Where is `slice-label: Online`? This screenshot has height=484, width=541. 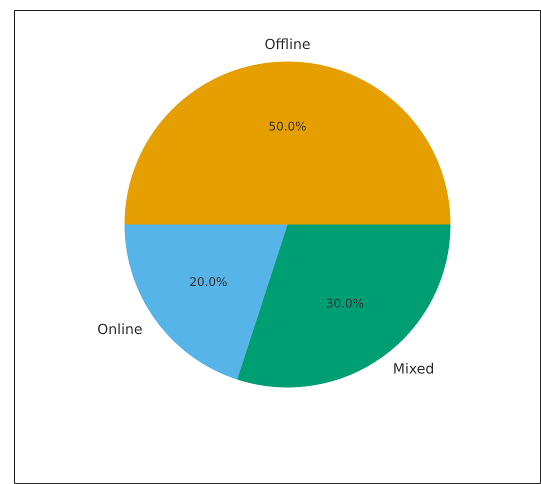
slice-label: Online is located at coordinates (119, 330).